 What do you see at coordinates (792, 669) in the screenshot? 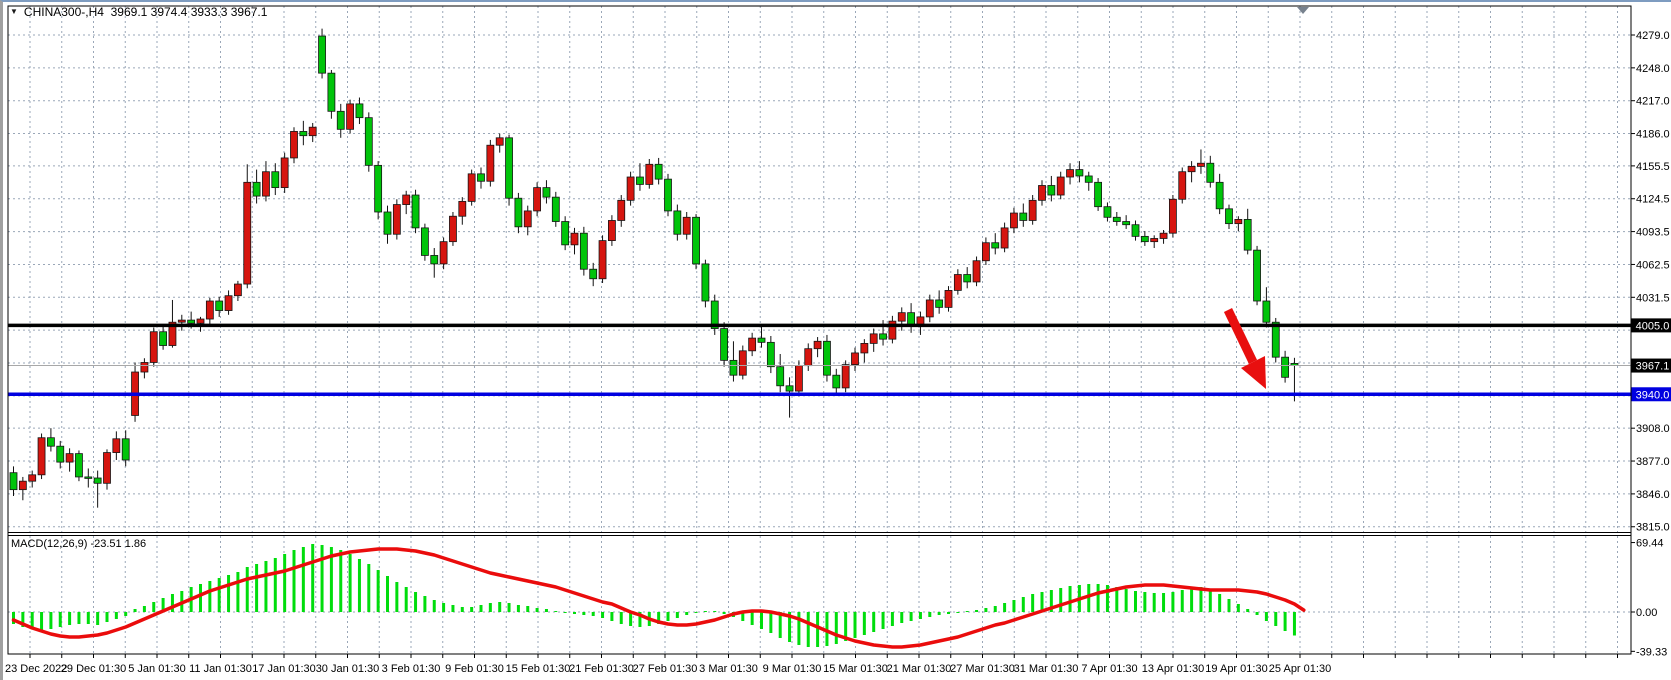
I see `time-axis-label: 9 Mar 01:30` at bounding box center [792, 669].